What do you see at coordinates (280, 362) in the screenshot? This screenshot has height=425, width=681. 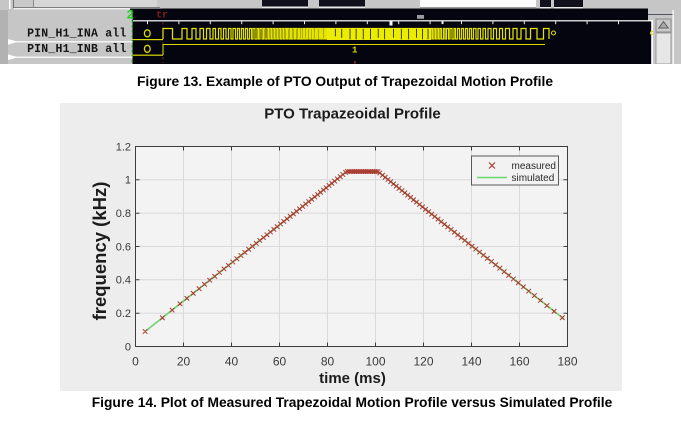 I see `svg-text: 60` at bounding box center [280, 362].